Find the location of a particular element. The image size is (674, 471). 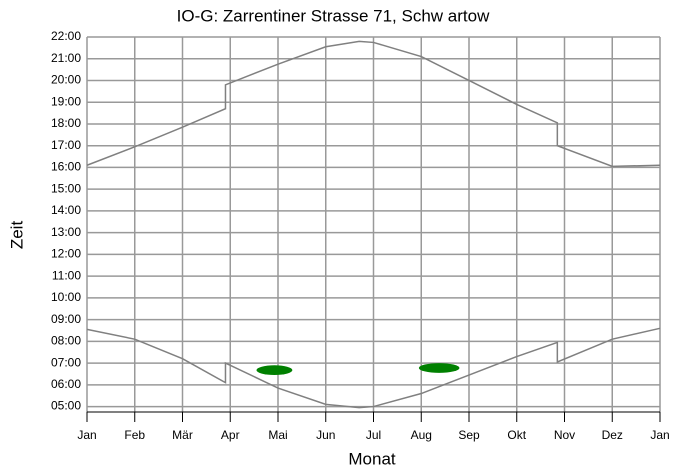

y-tick-label: 22:00 is located at coordinates (66, 36).